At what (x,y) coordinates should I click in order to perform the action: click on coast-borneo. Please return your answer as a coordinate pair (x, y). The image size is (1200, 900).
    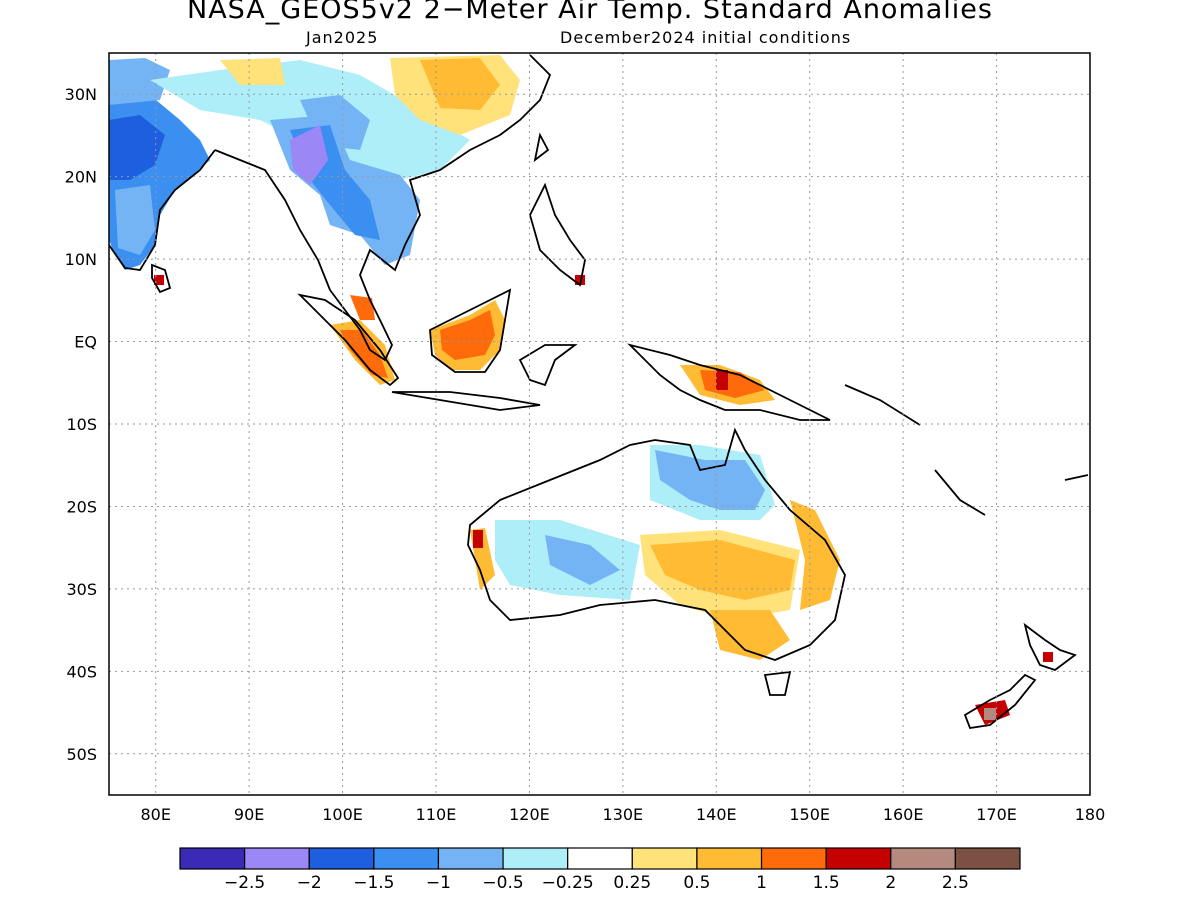
    Looking at the image, I should click on (470, 330).